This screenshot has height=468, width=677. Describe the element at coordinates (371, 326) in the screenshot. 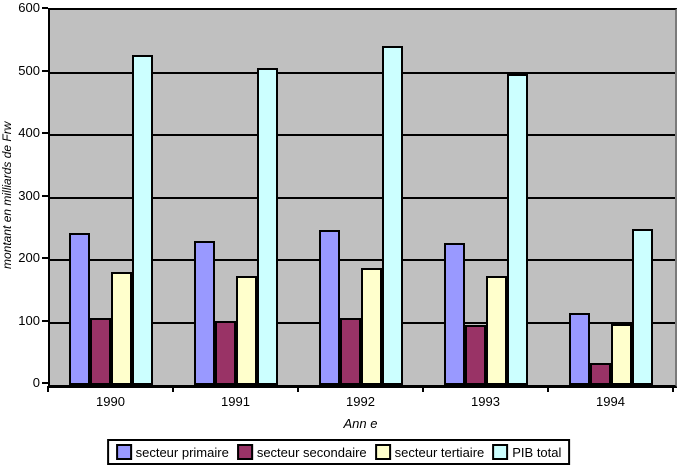

I see `bar-1992-secteur-tertiaire` at that location.